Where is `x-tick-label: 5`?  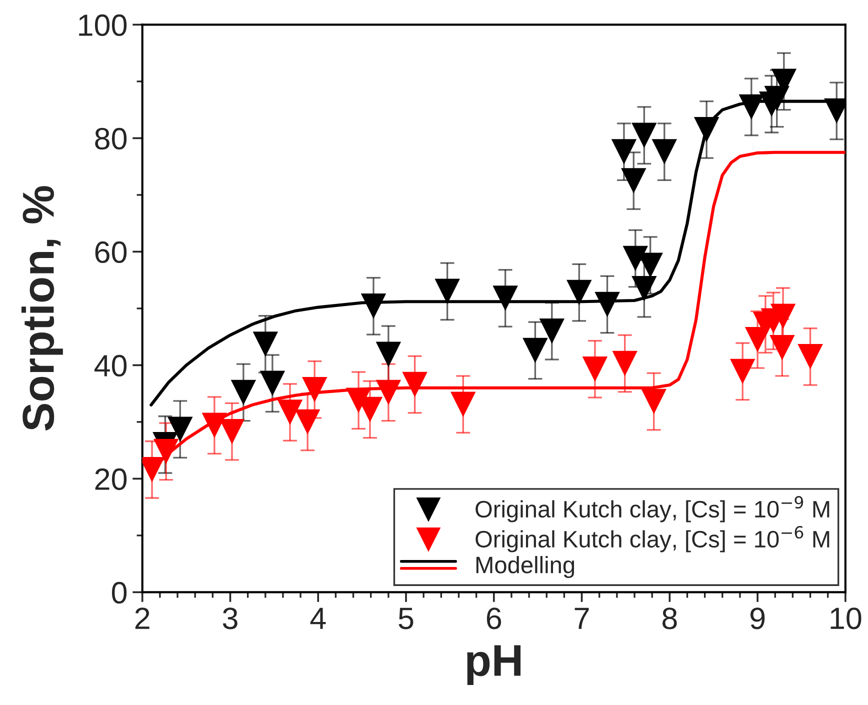 x-tick-label: 5 is located at coordinates (406, 619).